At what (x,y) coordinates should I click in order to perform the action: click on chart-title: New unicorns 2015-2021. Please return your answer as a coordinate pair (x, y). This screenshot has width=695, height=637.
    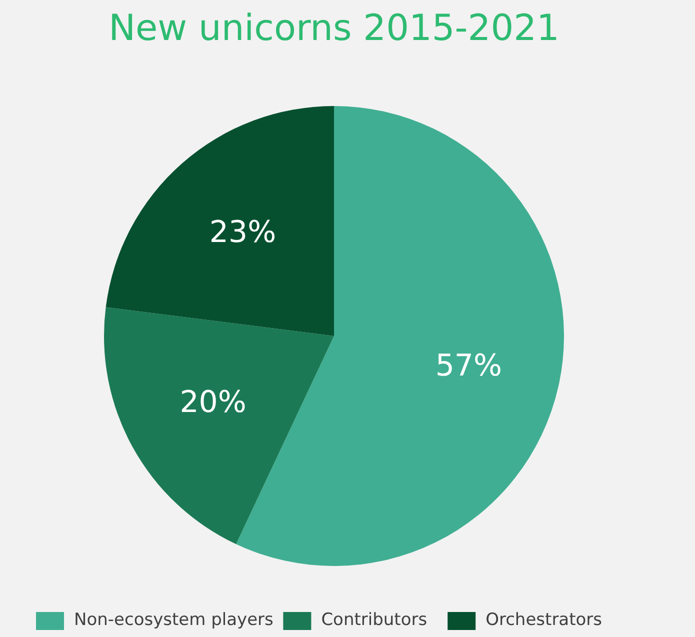
    Looking at the image, I should click on (334, 28).